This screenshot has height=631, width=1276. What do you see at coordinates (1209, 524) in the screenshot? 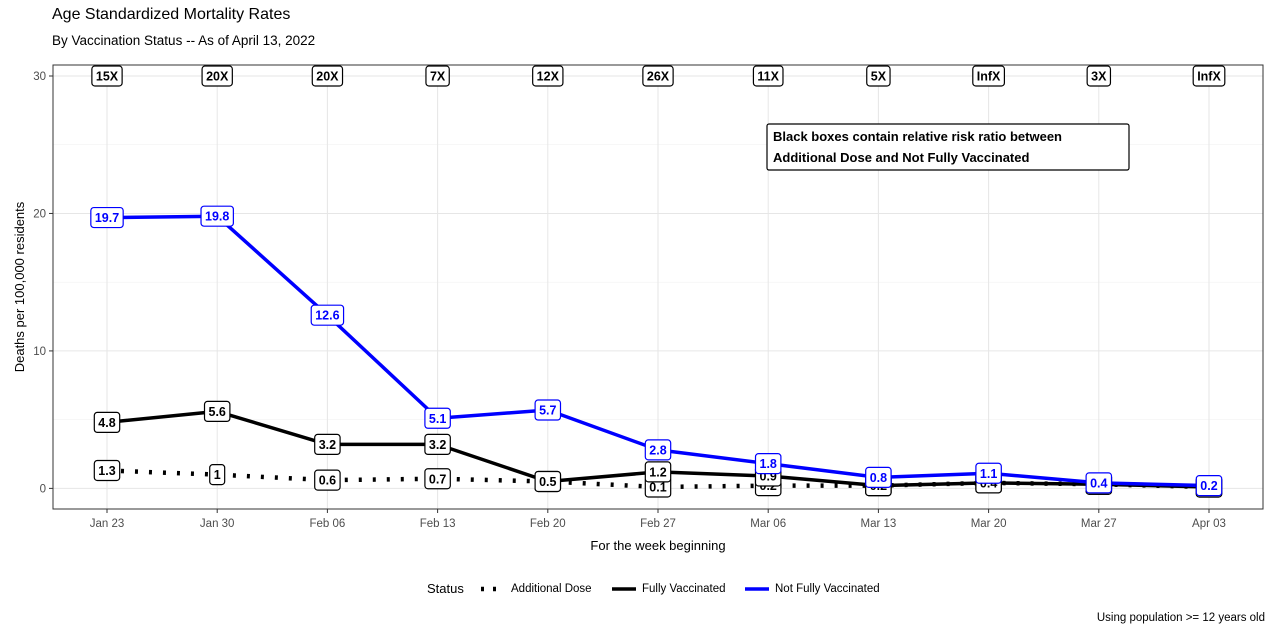
I see `x-tick-label: Apr 03` at bounding box center [1209, 524].